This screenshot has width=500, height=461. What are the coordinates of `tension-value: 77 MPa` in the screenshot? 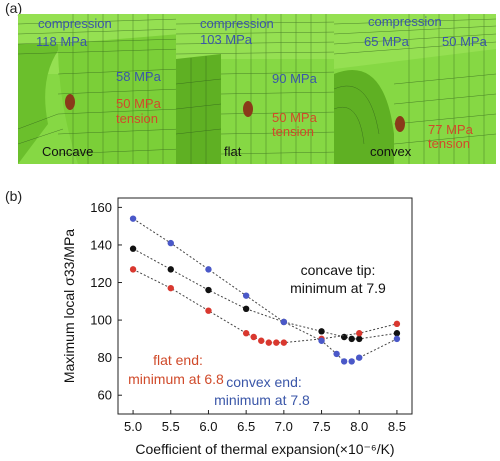 It's located at (450, 129).